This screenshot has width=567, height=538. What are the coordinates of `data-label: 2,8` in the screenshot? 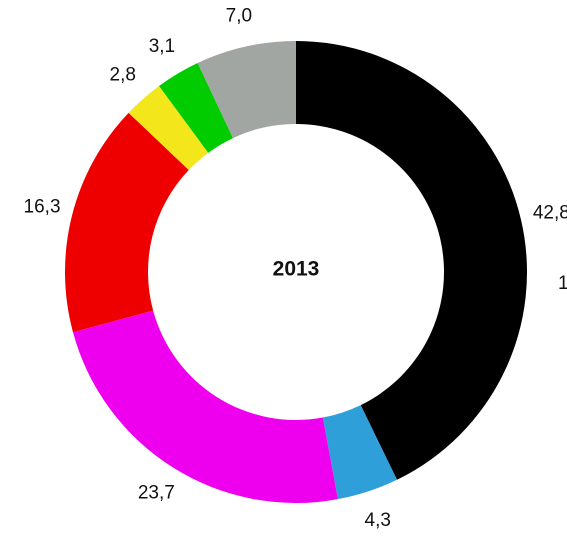 It's located at (123, 74).